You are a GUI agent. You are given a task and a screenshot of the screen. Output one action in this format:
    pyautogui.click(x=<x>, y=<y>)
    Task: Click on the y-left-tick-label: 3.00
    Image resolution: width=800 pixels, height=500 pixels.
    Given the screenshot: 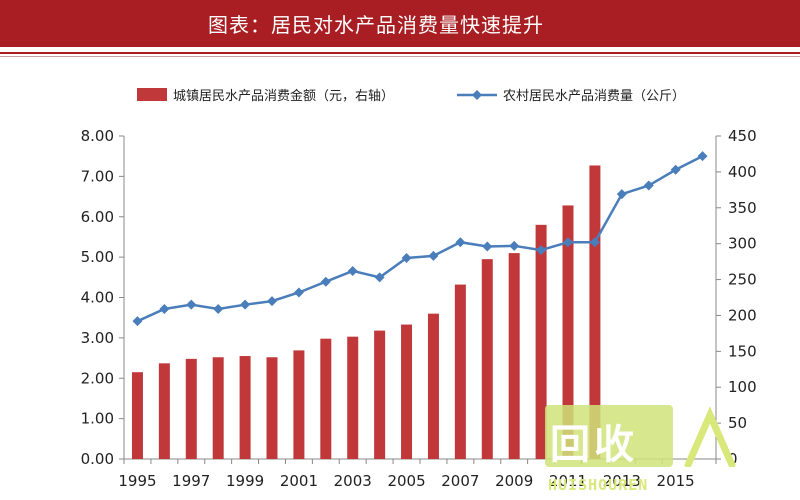 What is the action you would take?
    pyautogui.click(x=97, y=338)
    